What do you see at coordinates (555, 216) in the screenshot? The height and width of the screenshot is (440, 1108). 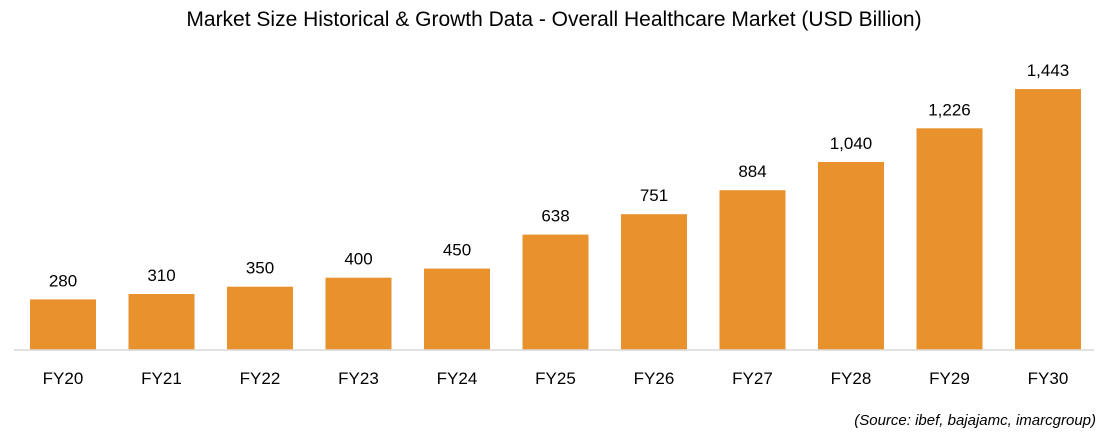 I see `data-label-fy25: 638` at bounding box center [555, 216].